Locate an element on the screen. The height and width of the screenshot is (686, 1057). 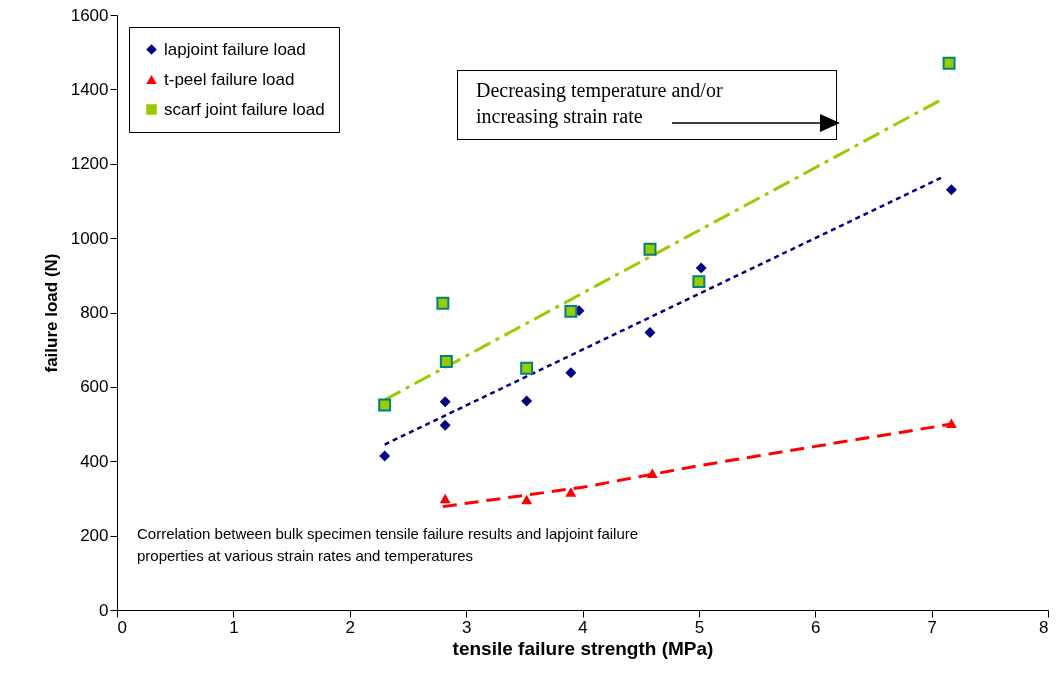
annotation: Correlation between bulk specimen tensile failure results and lapjoint failure properties at various strain rates and temperatures is located at coordinates (388, 545).